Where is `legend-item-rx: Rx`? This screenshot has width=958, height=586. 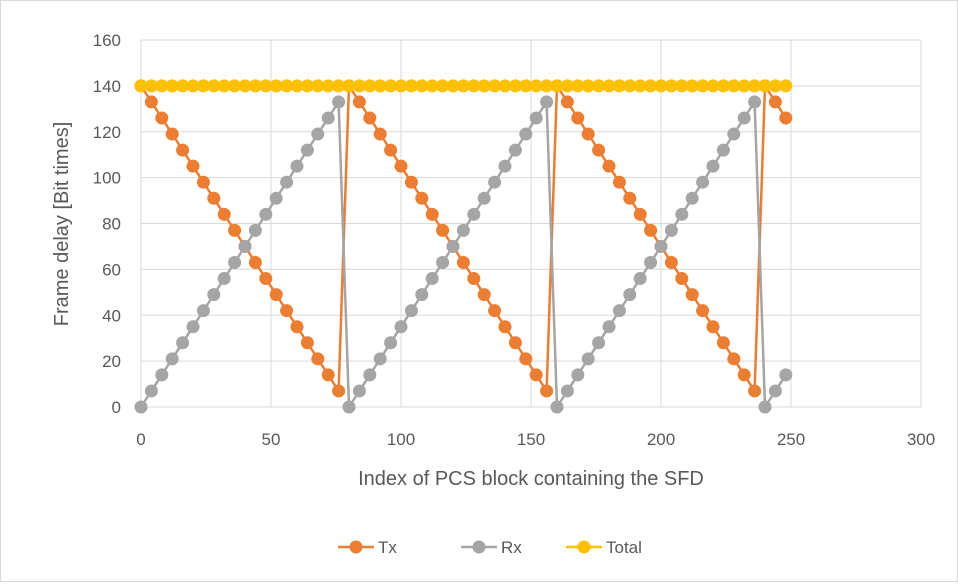
legend-item-rx: Rx is located at coordinates (491, 547).